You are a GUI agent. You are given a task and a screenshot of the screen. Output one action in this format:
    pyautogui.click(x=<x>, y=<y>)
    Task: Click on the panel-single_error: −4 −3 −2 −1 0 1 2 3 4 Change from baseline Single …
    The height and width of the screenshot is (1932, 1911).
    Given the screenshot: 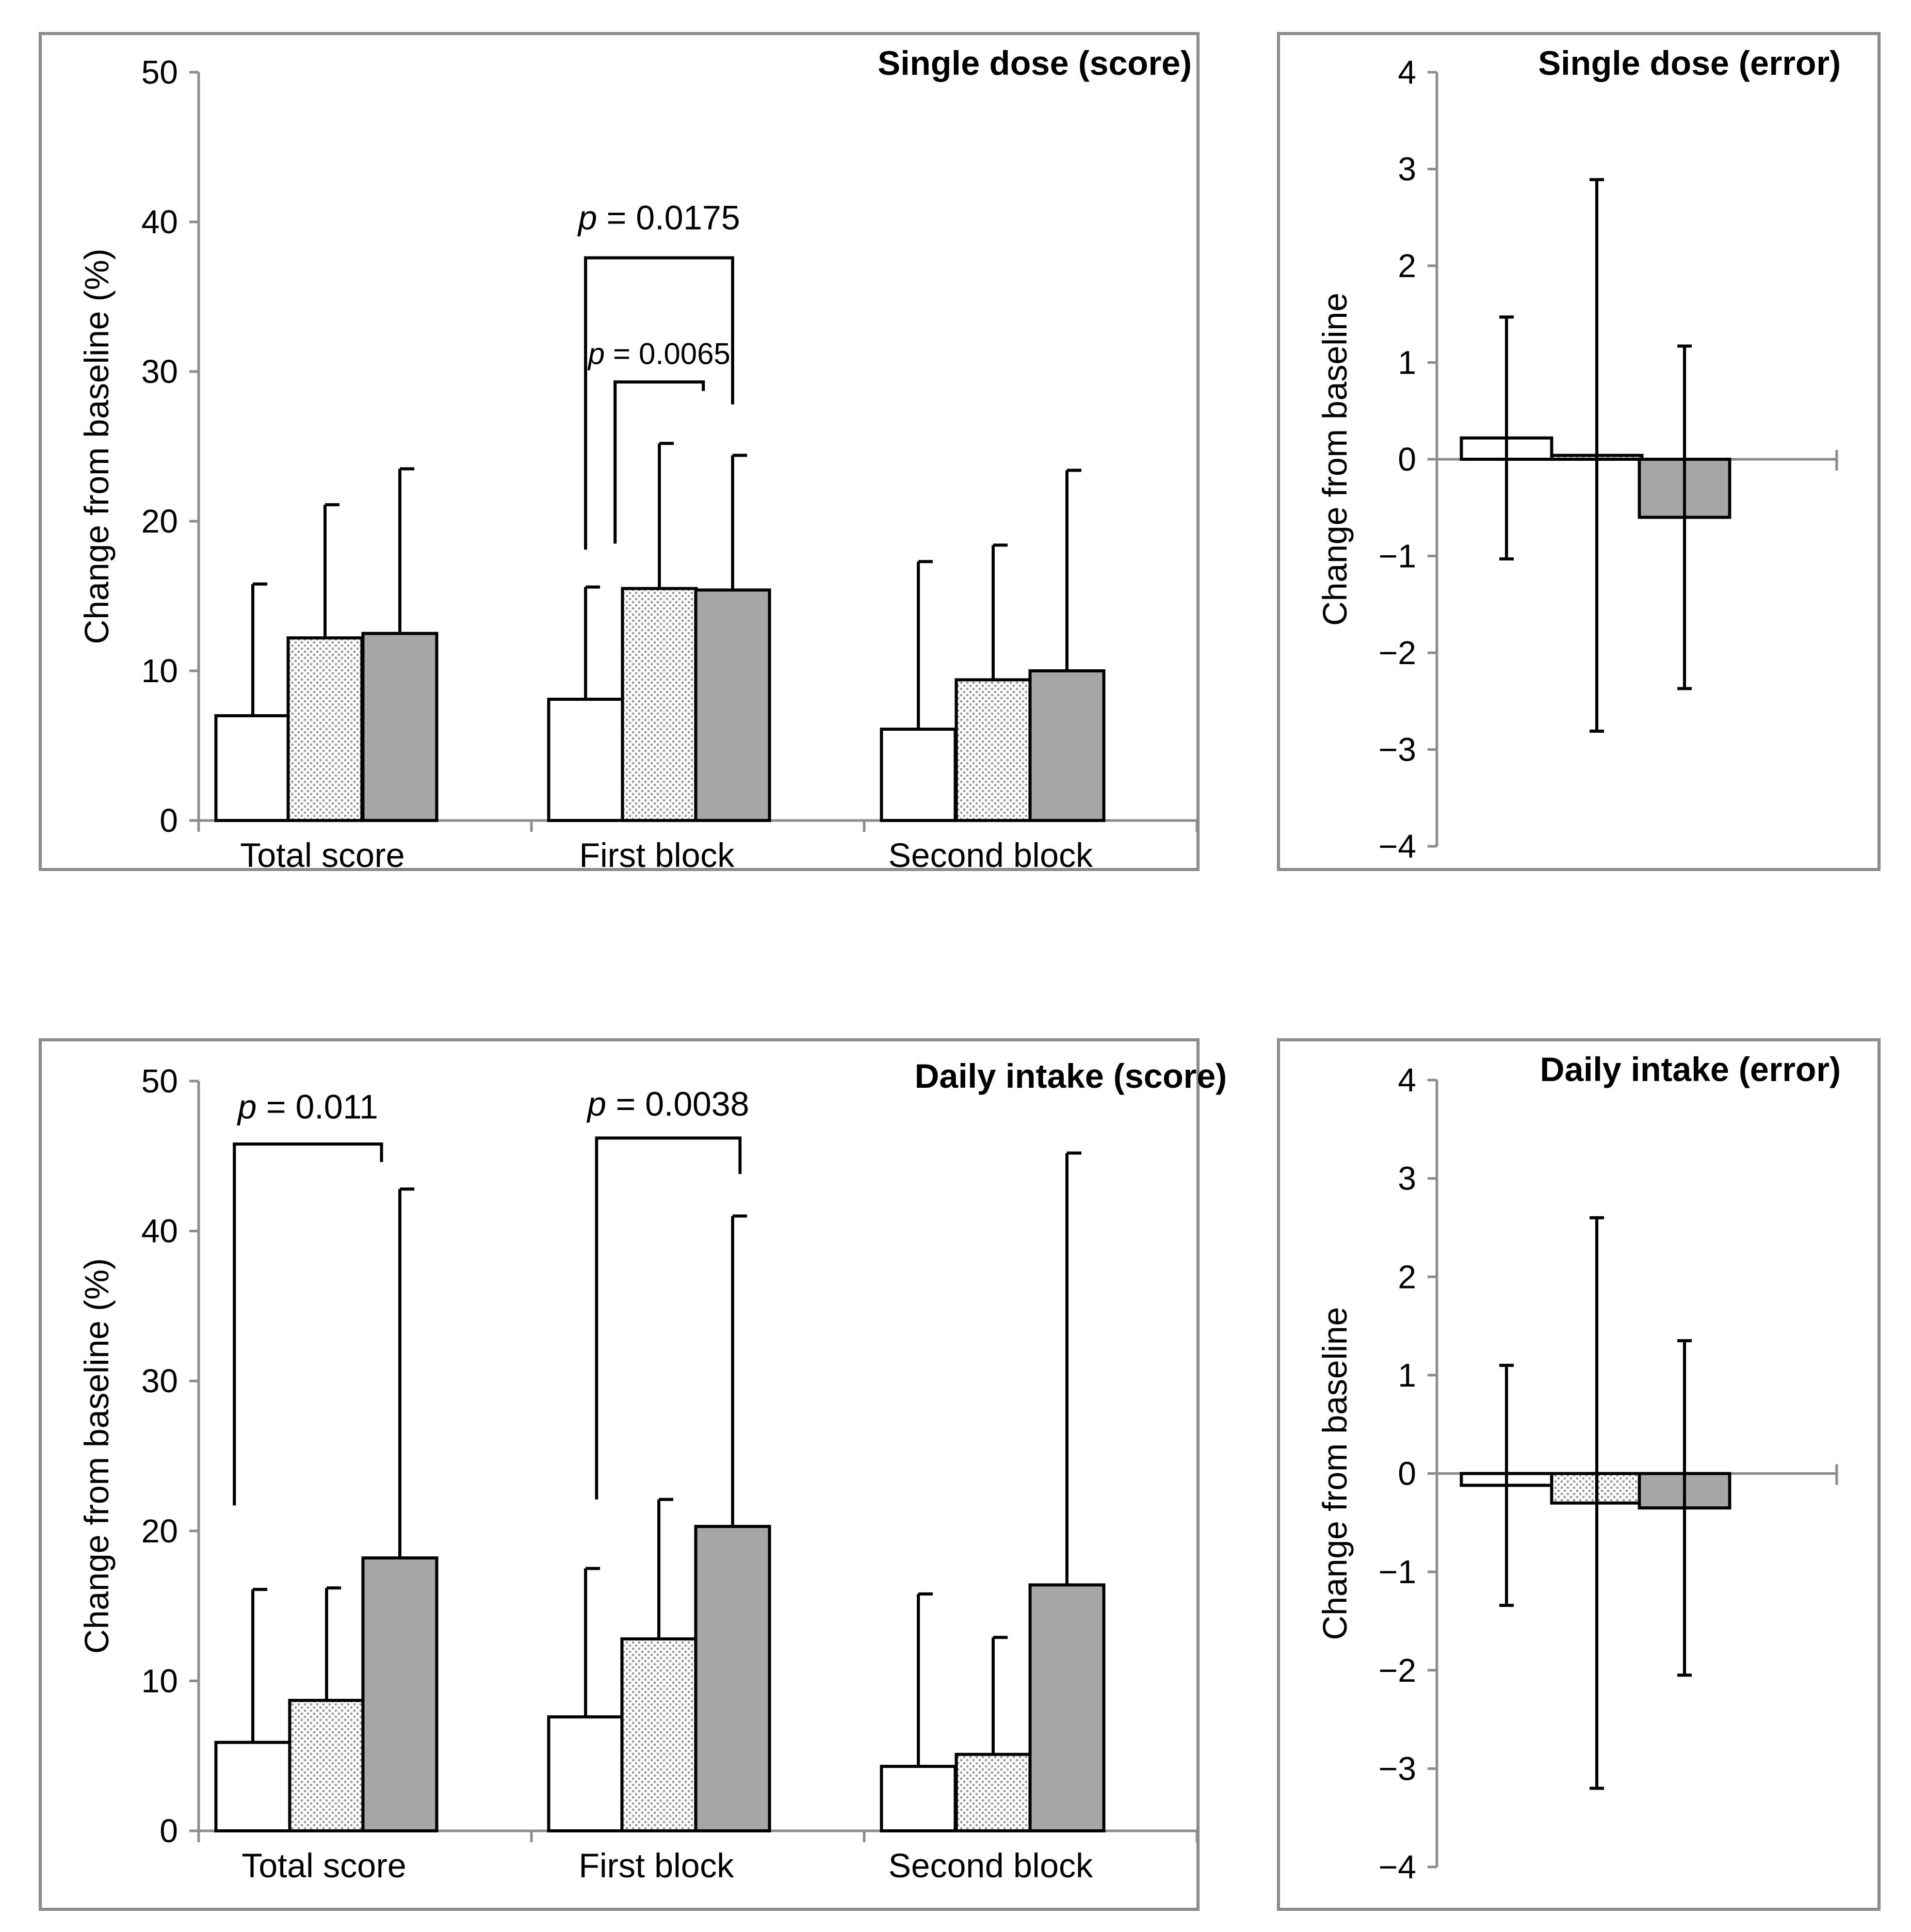 What is the action you would take?
    pyautogui.click(x=1579, y=452)
    